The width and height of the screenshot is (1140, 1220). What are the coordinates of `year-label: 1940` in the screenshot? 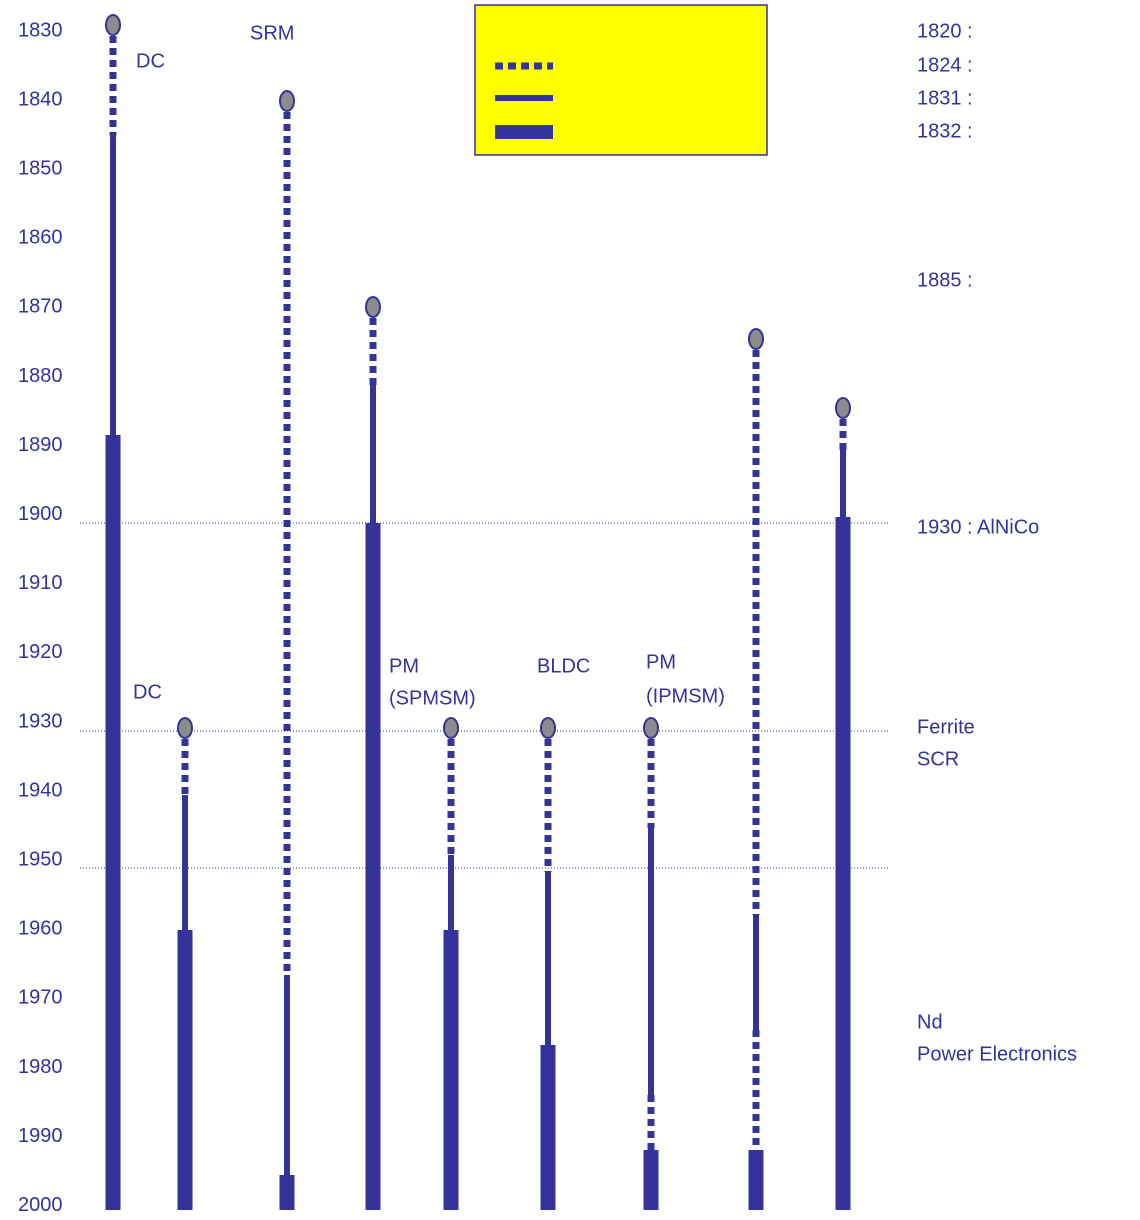 It's located at (40, 790).